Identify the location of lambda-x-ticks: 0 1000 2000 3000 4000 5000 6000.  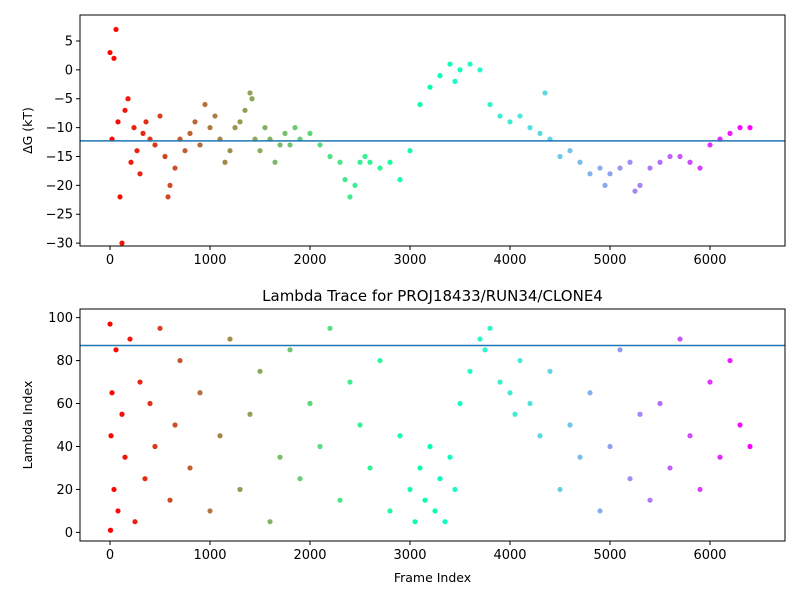
(416, 552).